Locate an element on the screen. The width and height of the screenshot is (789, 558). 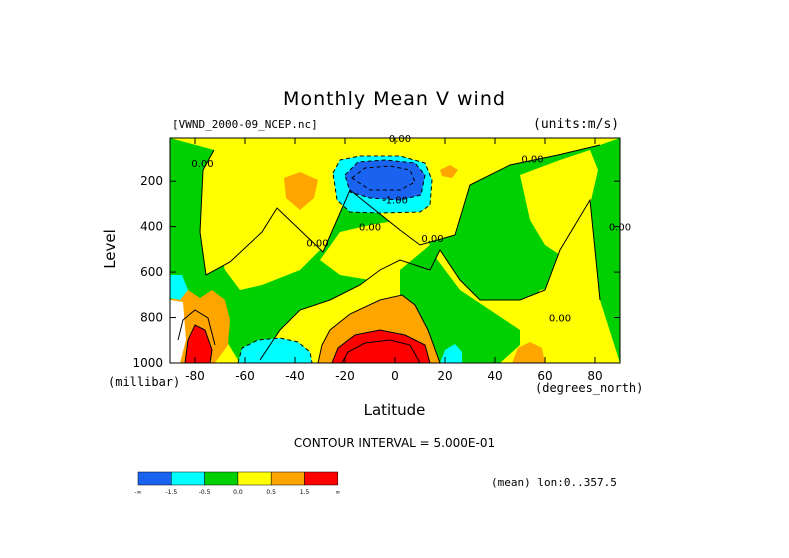
region-cyan-sh-sfc is located at coordinates (275, 350).